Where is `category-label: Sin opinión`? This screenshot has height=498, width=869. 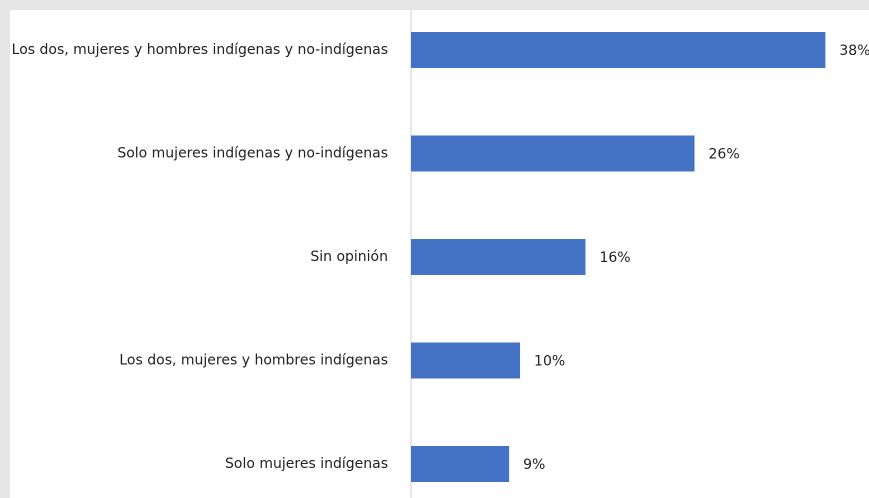
category-label: Sin opinión is located at coordinates (349, 257).